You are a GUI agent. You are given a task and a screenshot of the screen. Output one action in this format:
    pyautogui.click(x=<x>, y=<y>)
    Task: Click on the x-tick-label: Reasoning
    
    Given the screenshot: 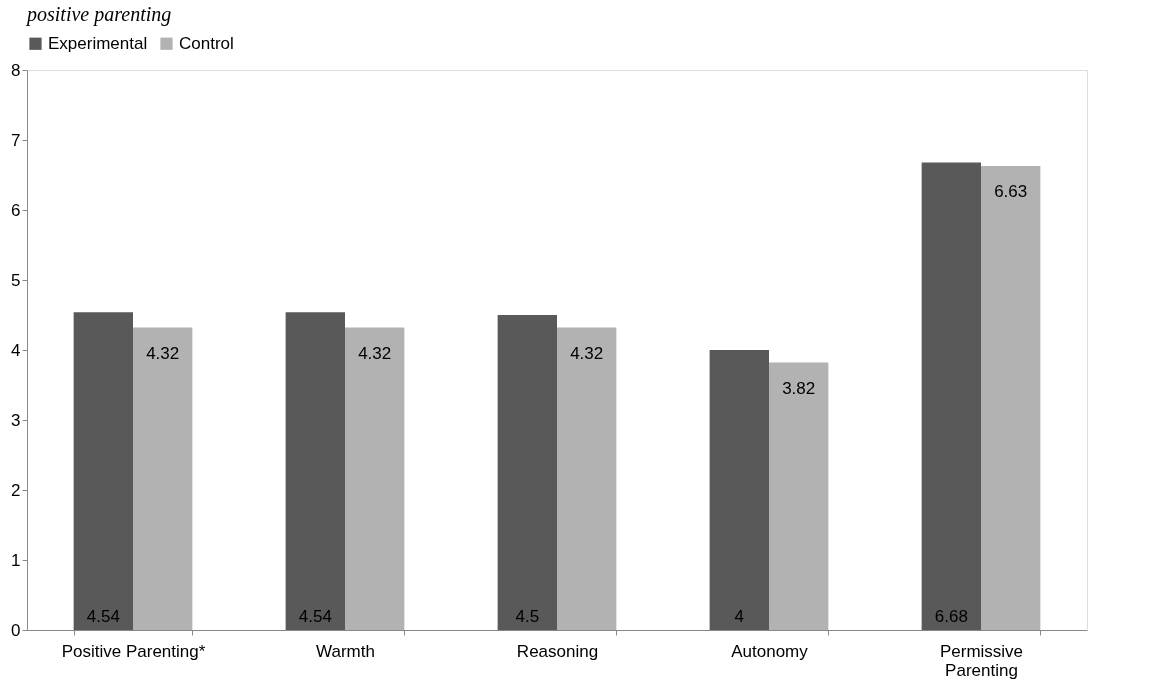 What is the action you would take?
    pyautogui.click(x=557, y=651)
    